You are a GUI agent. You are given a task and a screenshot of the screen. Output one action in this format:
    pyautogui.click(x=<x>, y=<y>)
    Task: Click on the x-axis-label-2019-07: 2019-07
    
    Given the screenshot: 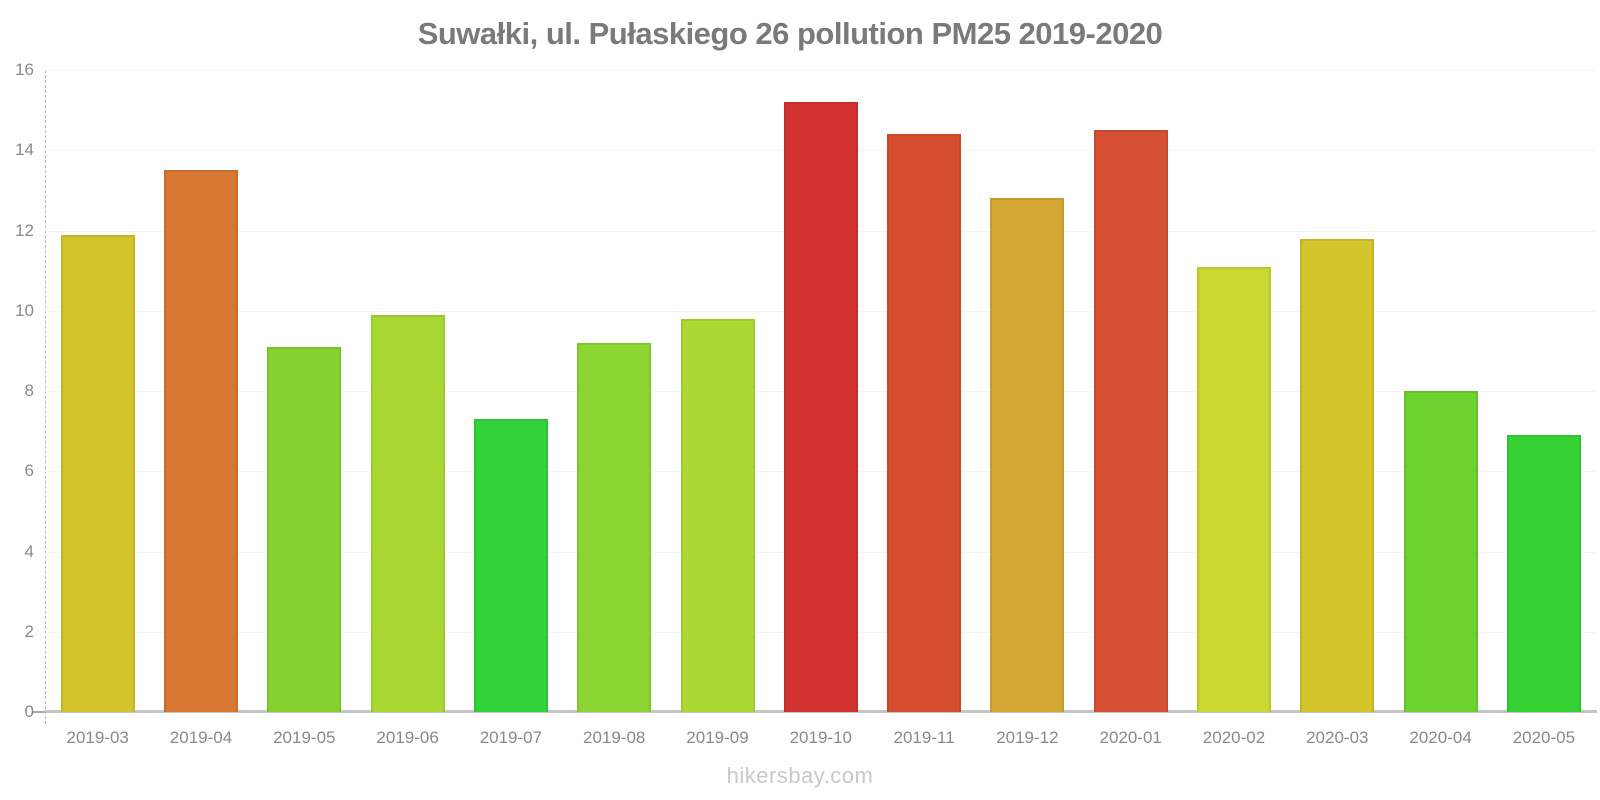 What is the action you would take?
    pyautogui.click(x=511, y=737)
    